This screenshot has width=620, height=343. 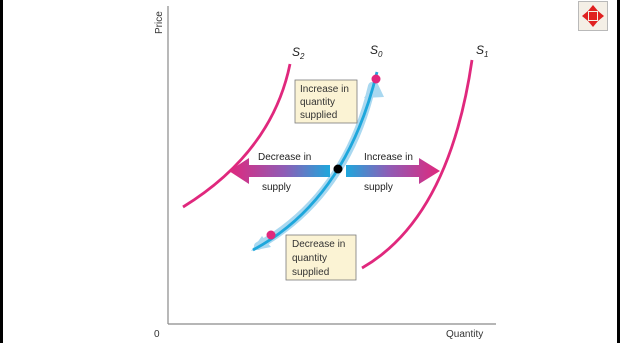 What do you see at coordinates (317, 102) in the screenshot?
I see `increase-quantity-line2: quantity` at bounding box center [317, 102].